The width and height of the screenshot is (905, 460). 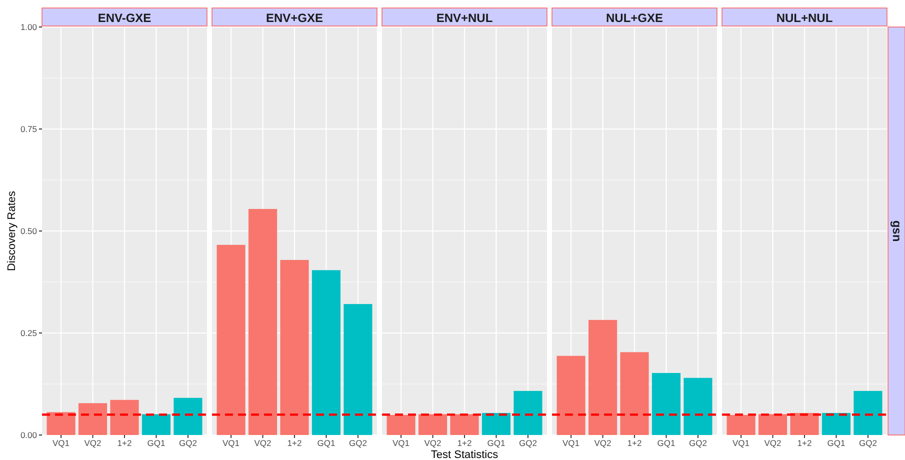 I want to click on y-axis-title: Discovery Rates, so click(x=12, y=231).